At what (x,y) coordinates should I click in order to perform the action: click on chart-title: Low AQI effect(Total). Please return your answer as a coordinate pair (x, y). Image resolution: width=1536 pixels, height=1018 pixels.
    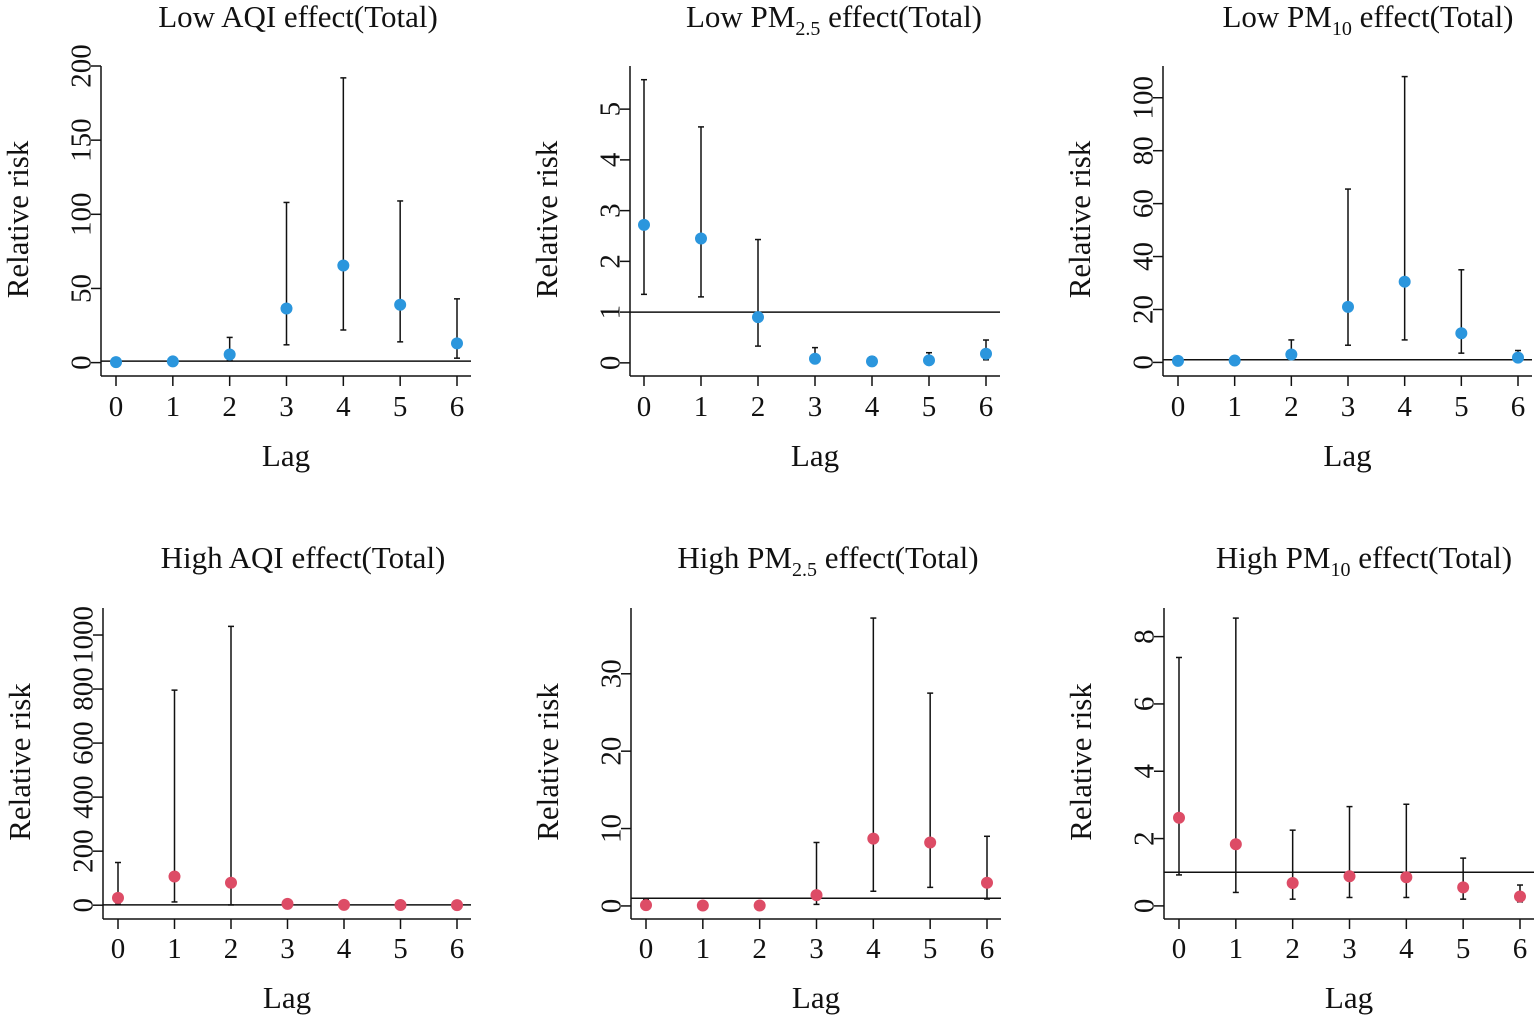
    Looking at the image, I should click on (298, 17).